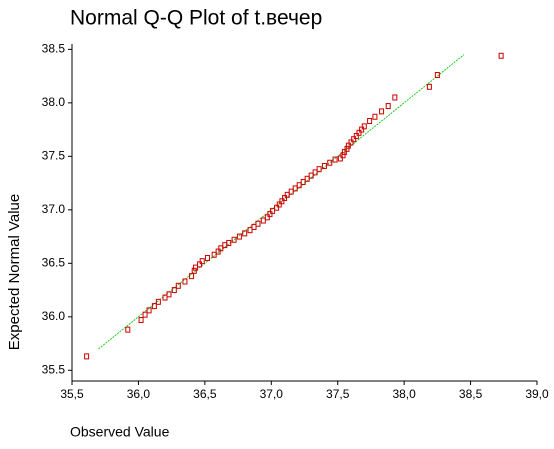  Describe the element at coordinates (404, 394) in the screenshot. I see `x-tick-label: 38,0` at that location.